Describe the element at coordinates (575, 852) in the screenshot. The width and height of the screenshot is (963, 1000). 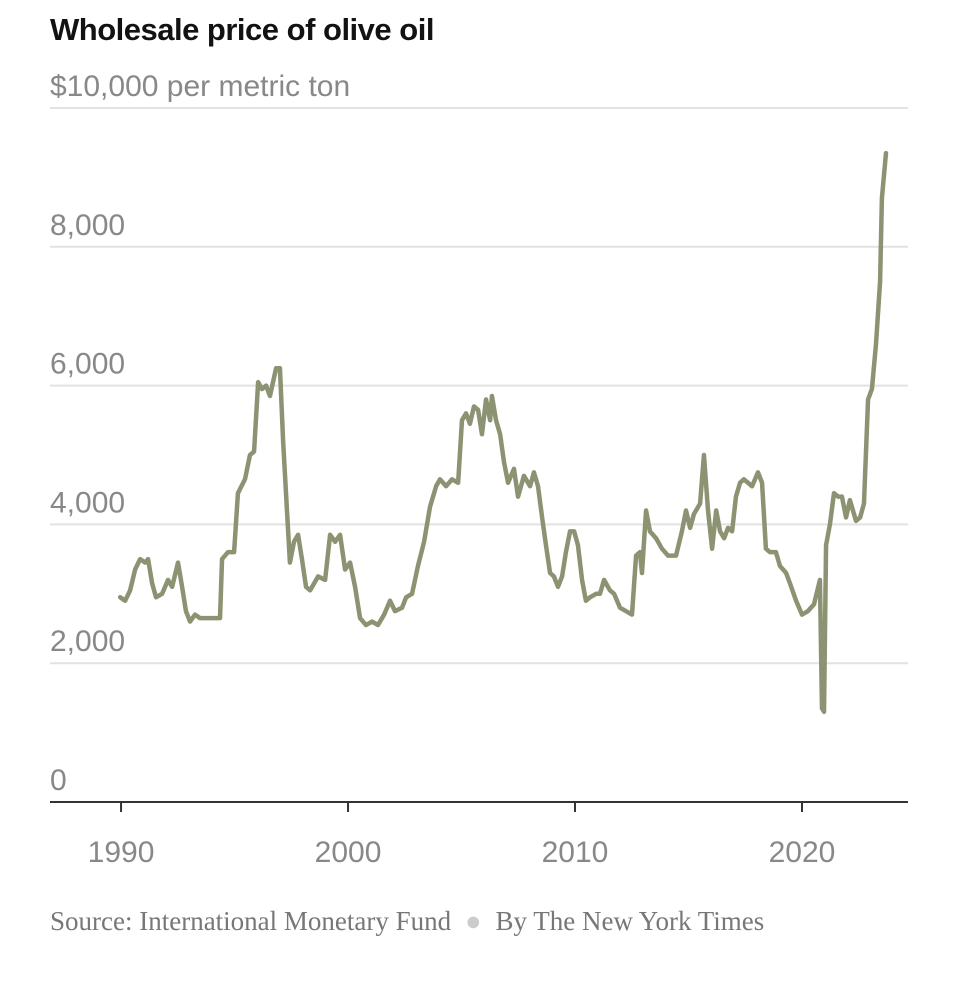
I see `x-tick-label: 2010` at that location.